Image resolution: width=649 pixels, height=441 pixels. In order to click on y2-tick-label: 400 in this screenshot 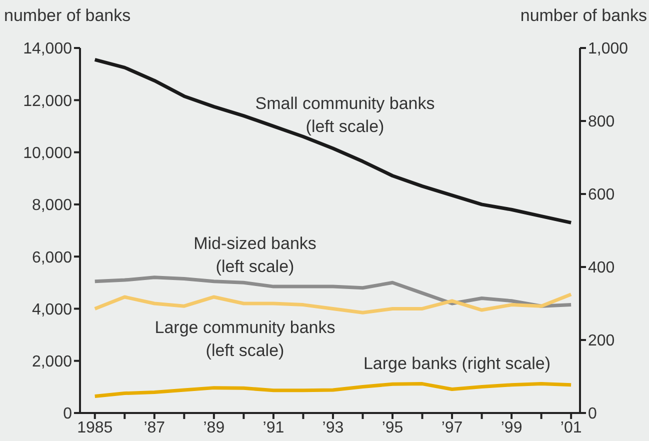, I will do `click(601, 268)`.